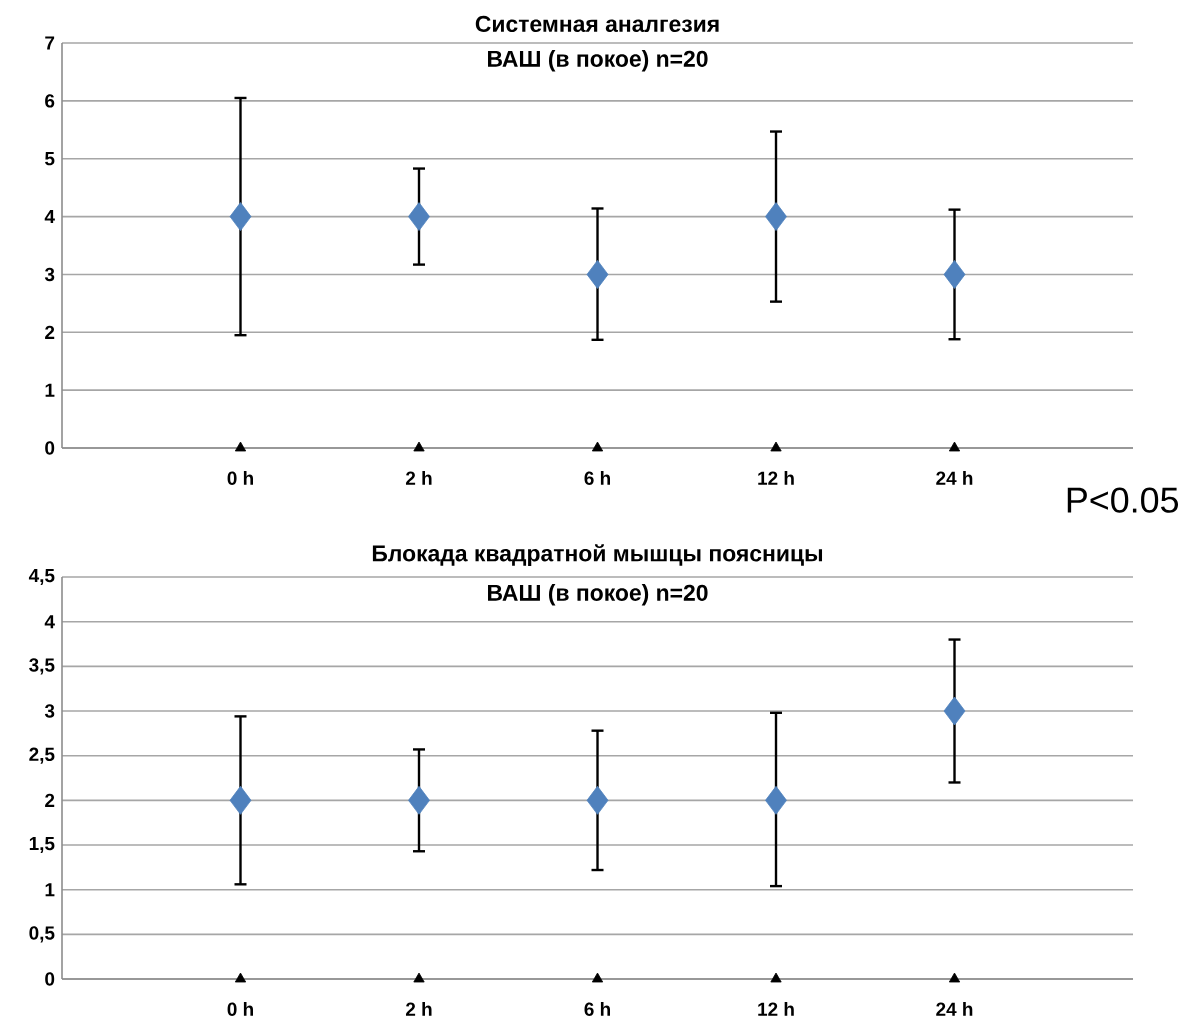  What do you see at coordinates (50, 101) in the screenshot?
I see `y-tick-label: 6` at bounding box center [50, 101].